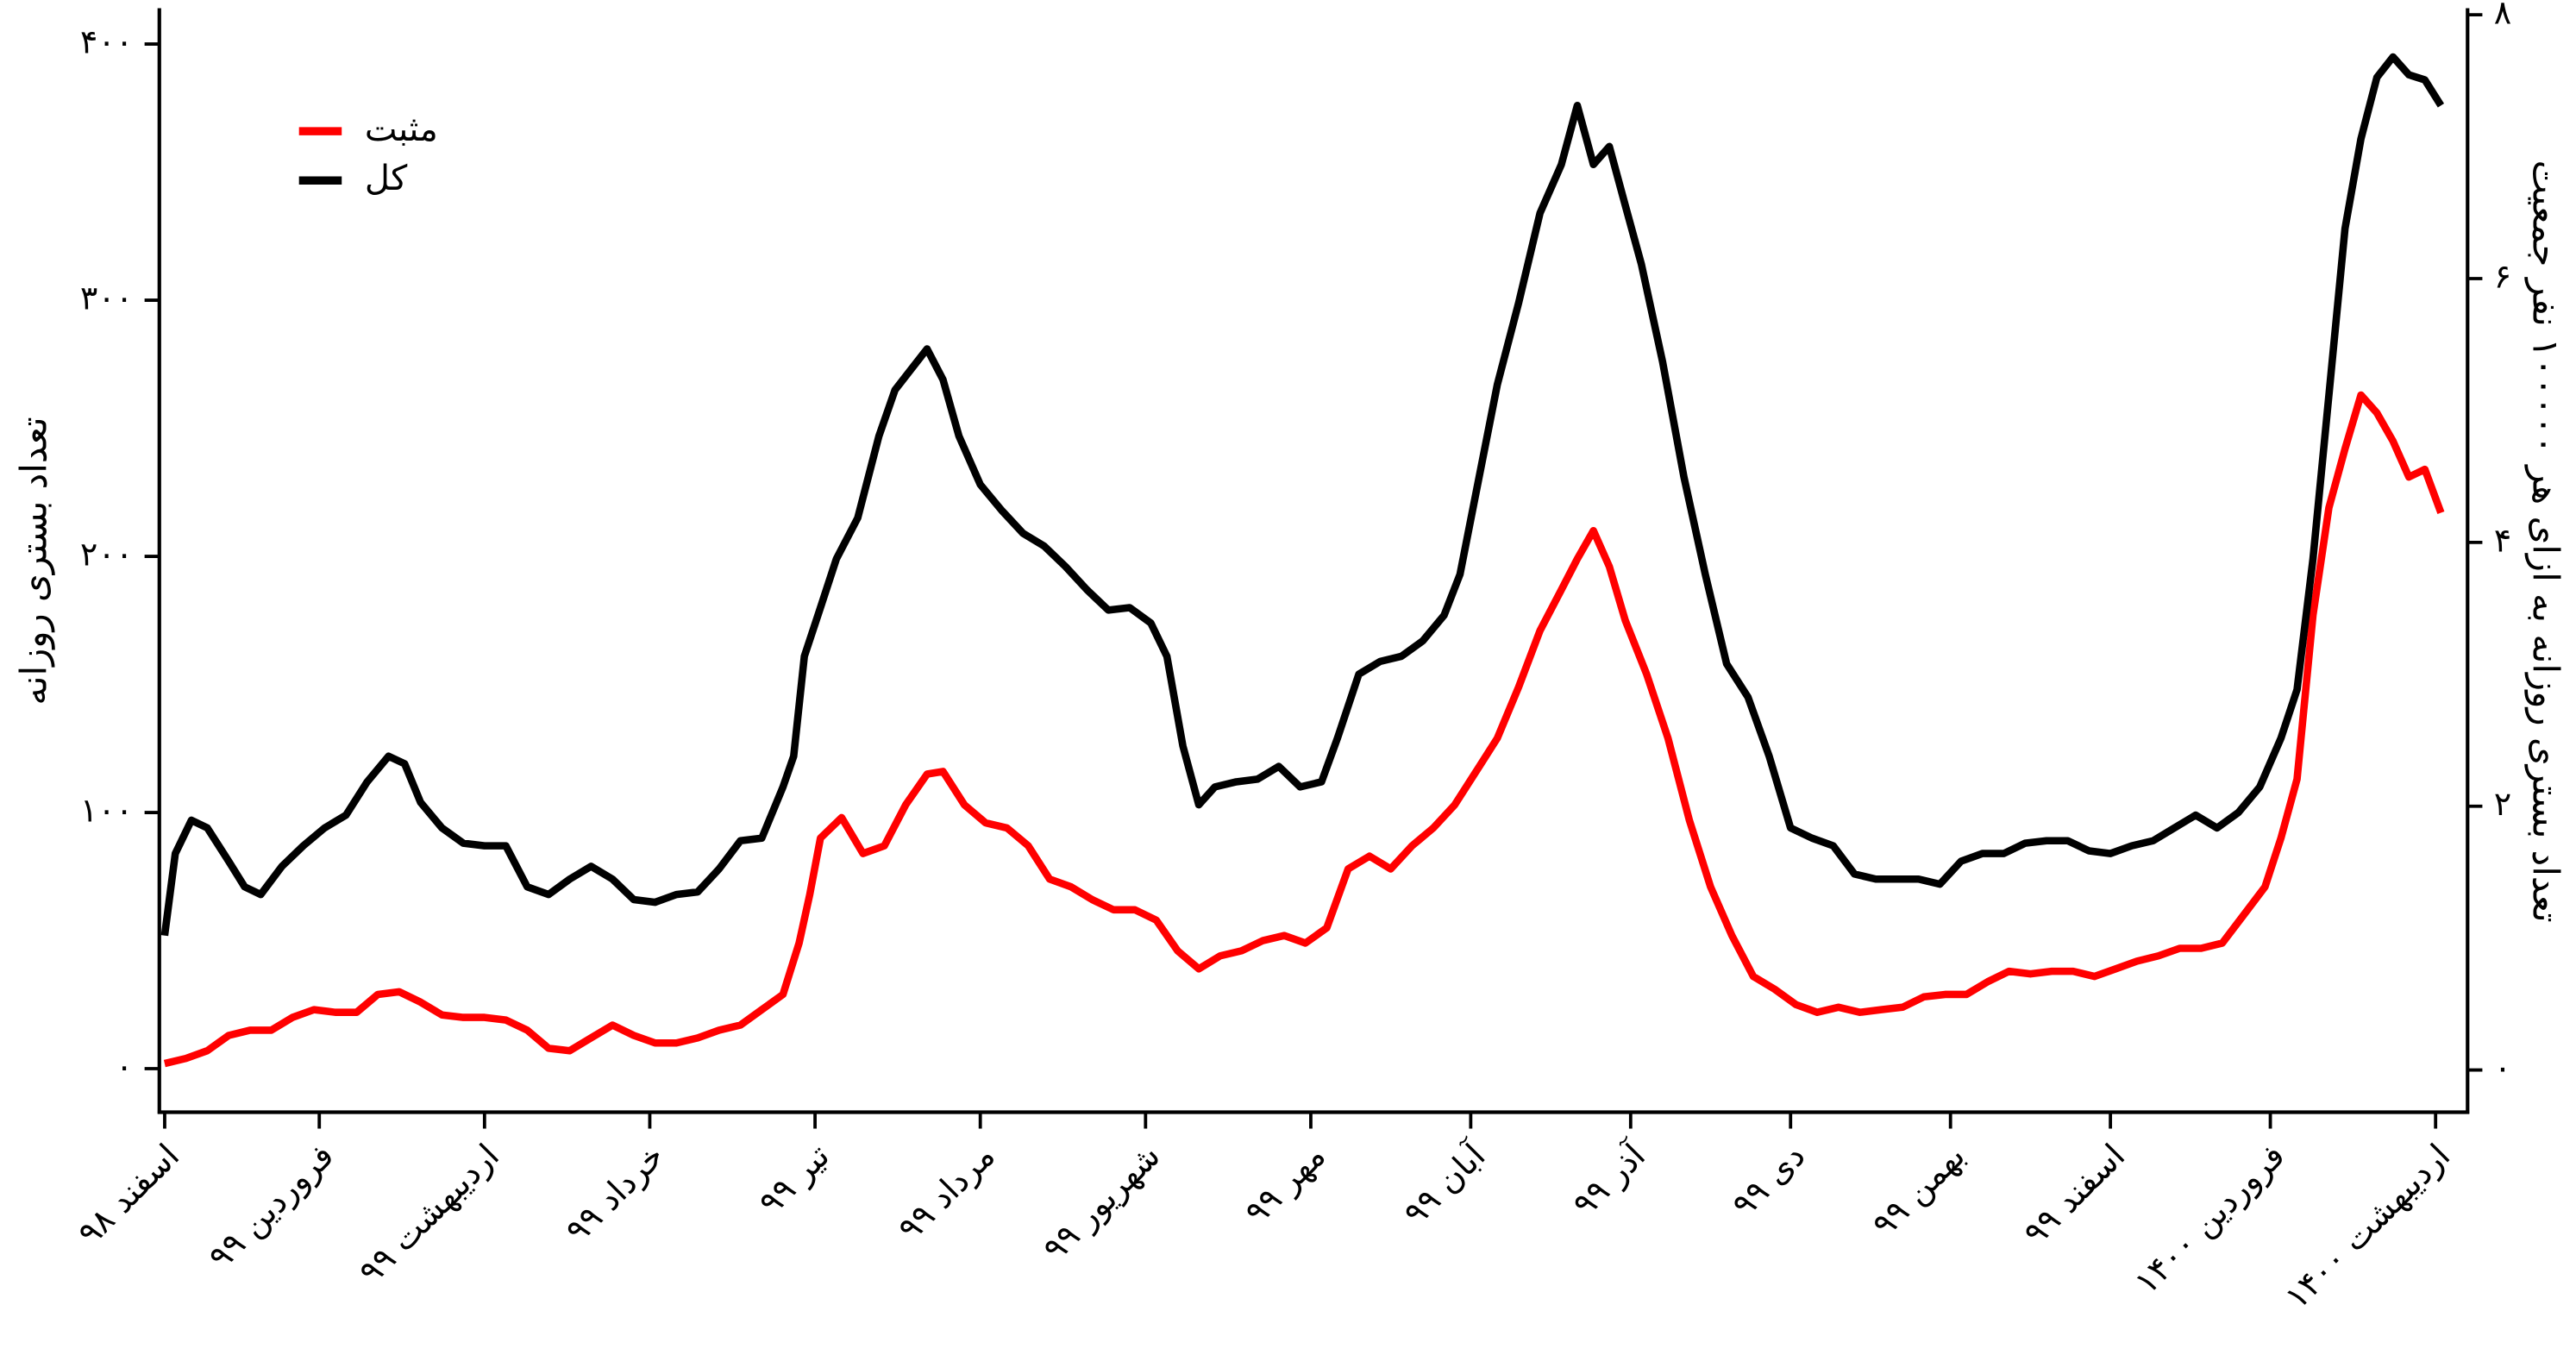 The width and height of the screenshot is (2576, 1355). What do you see at coordinates (106, 555) in the screenshot?
I see `y-tick-label: ۲۰۰` at bounding box center [106, 555].